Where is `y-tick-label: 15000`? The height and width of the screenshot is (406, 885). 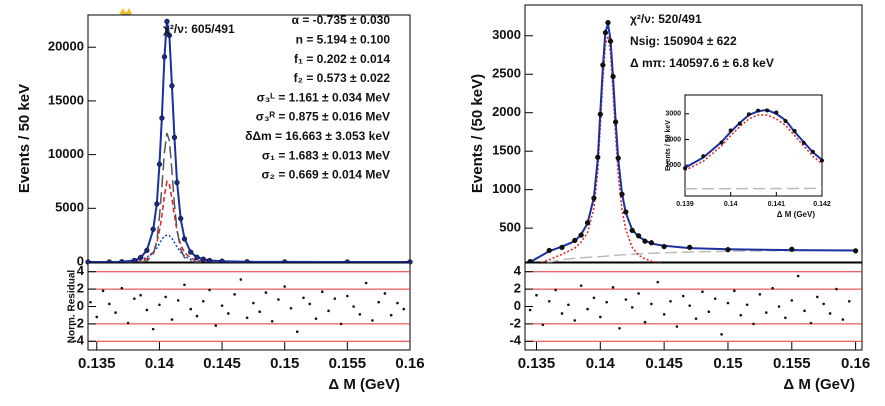 y-tick-label: 15000 is located at coordinates (66, 99).